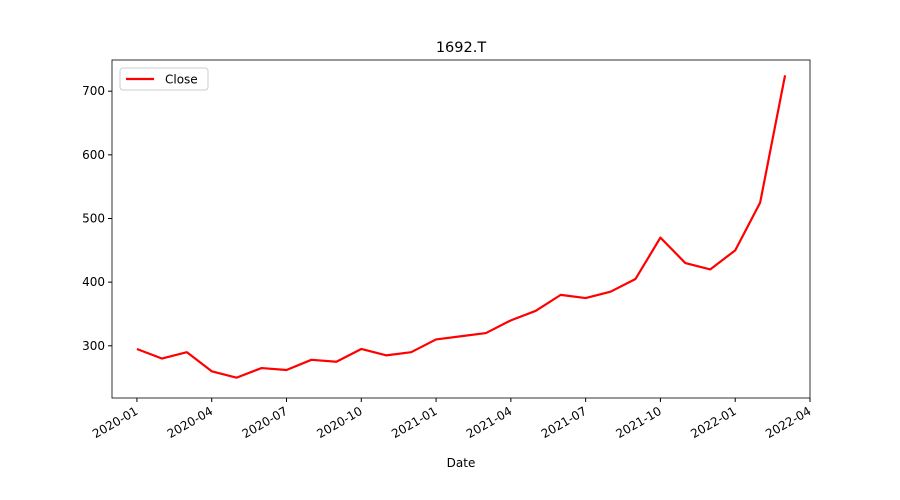 The width and height of the screenshot is (900, 500). I want to click on legend-box, so click(164, 79).